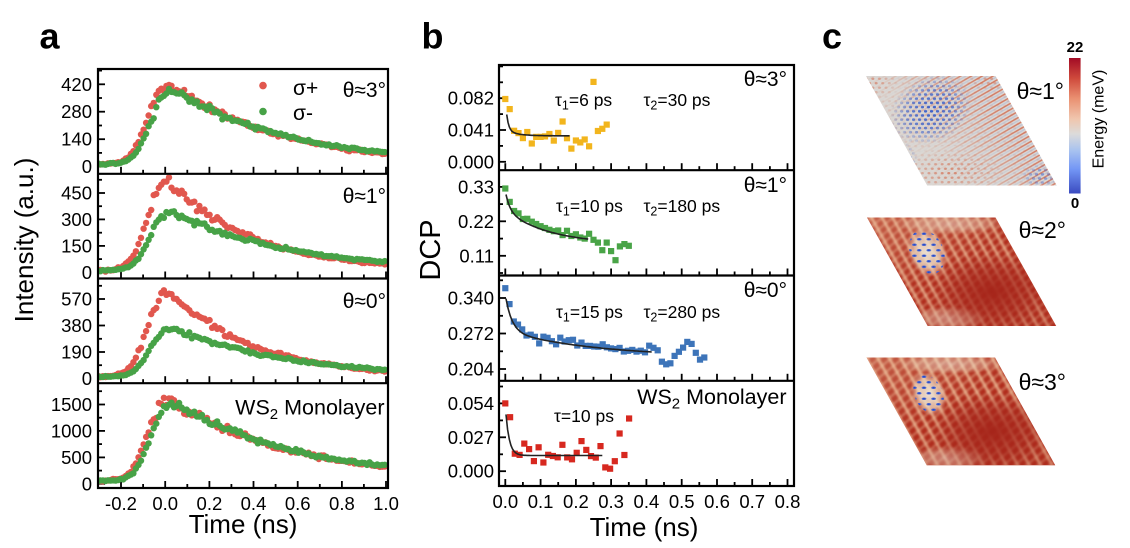  Describe the element at coordinates (471, 403) in the screenshot. I see `svg-text: 0.054` at that location.